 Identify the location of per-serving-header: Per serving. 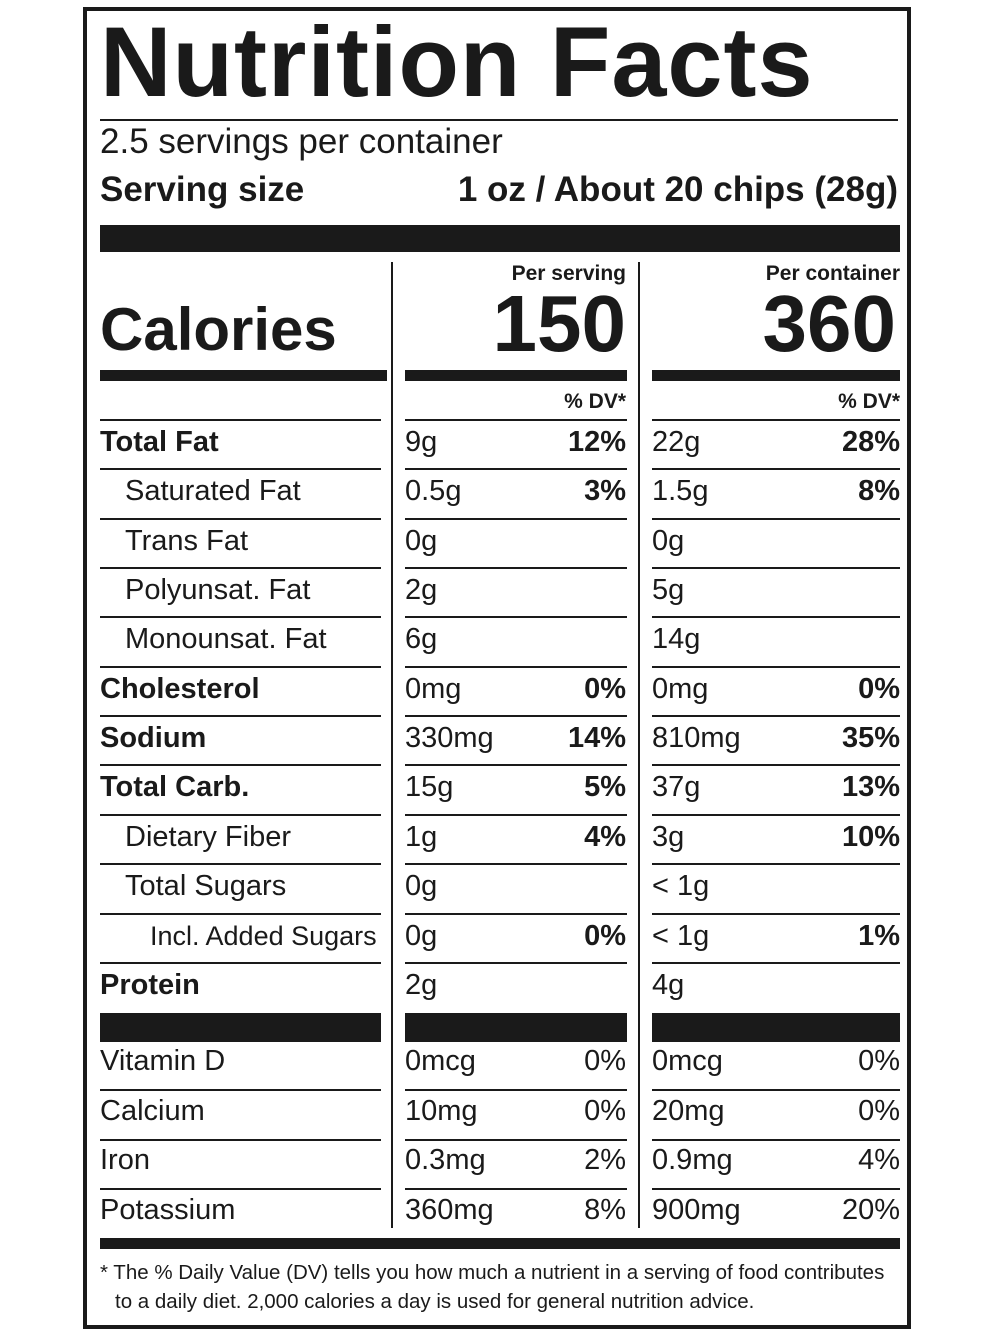
(568, 273).